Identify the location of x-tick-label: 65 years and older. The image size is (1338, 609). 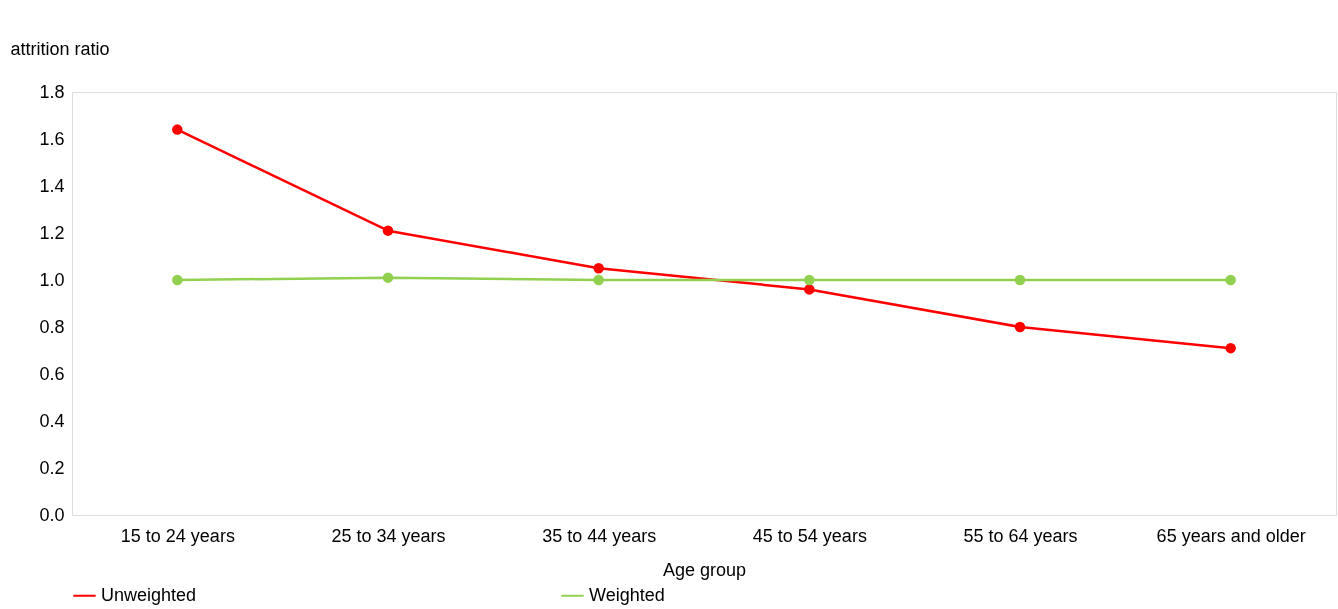
(1231, 535).